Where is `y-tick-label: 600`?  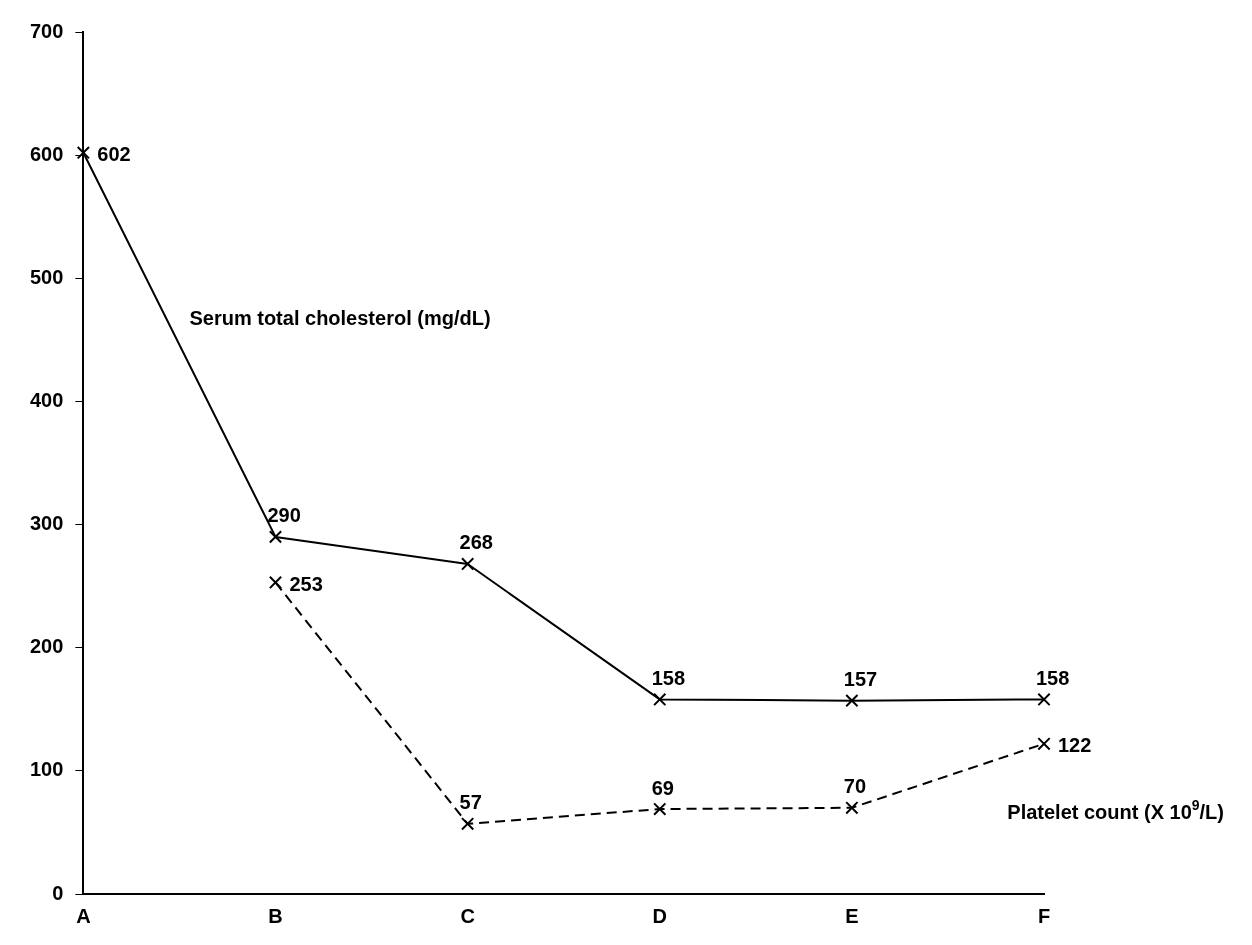 y-tick-label: 600 is located at coordinates (46, 153).